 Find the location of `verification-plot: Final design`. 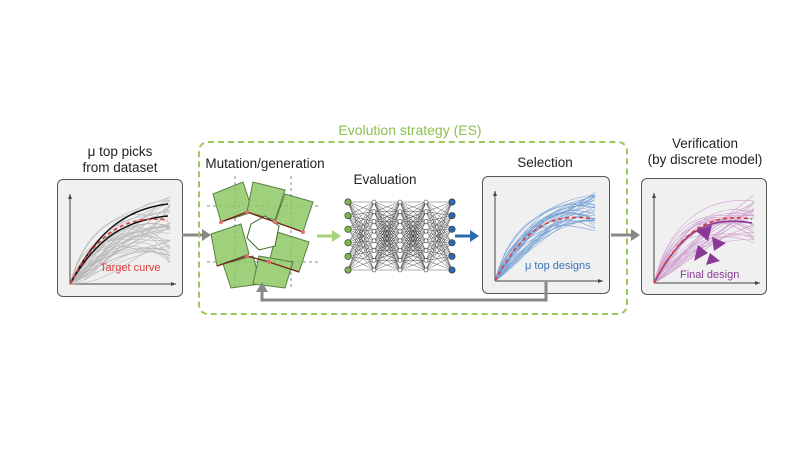

verification-plot: Final design is located at coordinates (706, 239).